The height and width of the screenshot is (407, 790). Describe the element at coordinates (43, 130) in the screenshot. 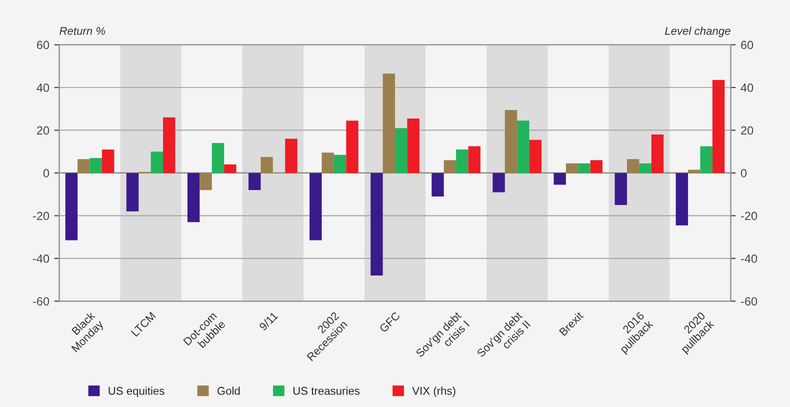

I see `y-tick-label: 20` at that location.